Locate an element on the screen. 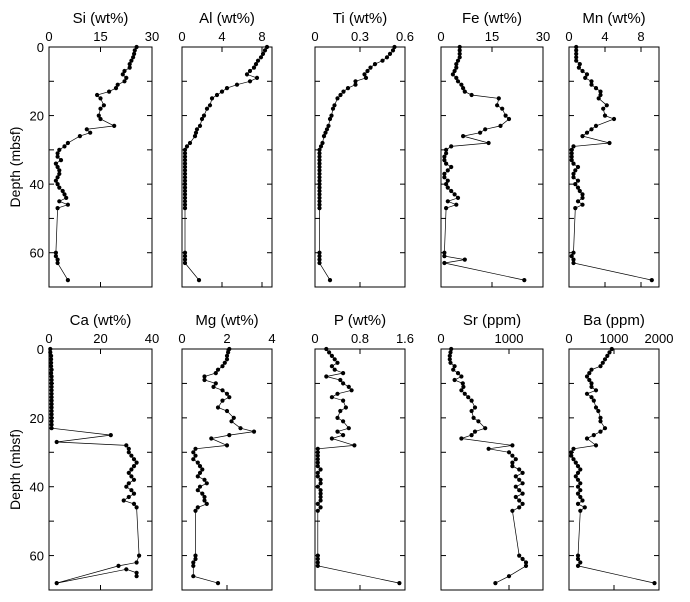 The height and width of the screenshot is (602, 690). sr-plot-frame is located at coordinates (492, 469).